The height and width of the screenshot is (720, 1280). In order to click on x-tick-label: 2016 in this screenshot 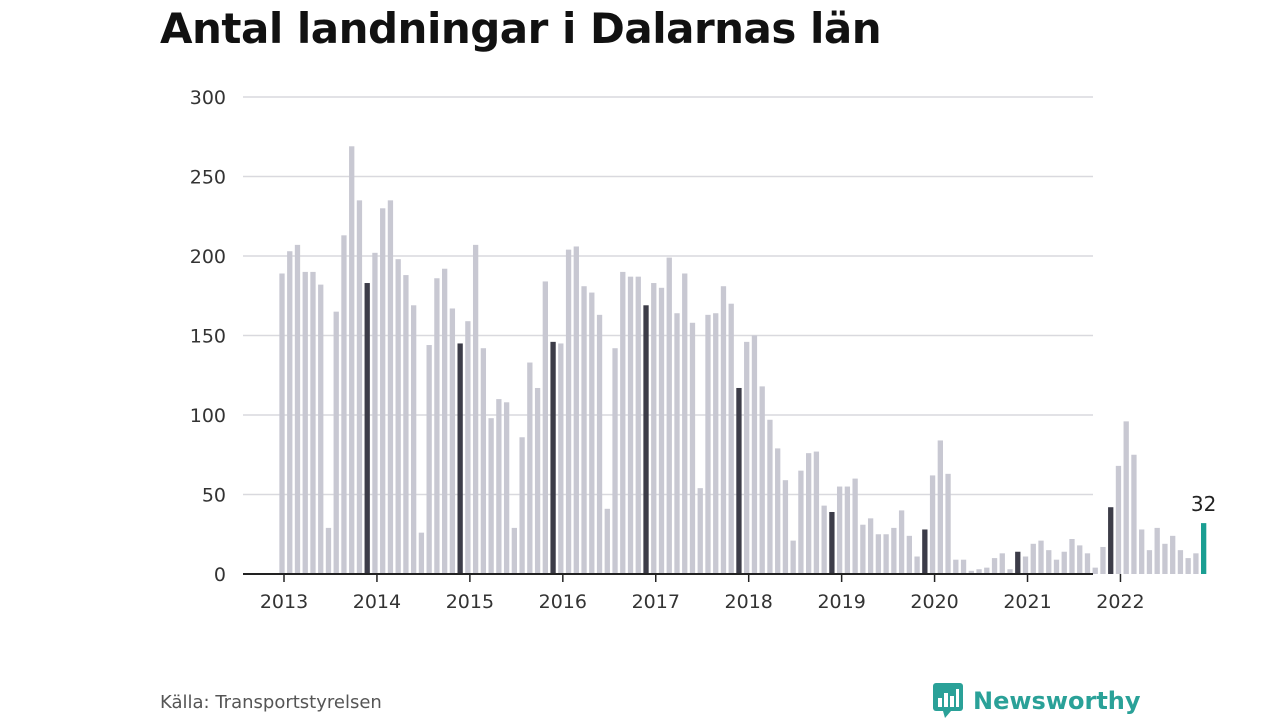, I will do `click(563, 602)`.